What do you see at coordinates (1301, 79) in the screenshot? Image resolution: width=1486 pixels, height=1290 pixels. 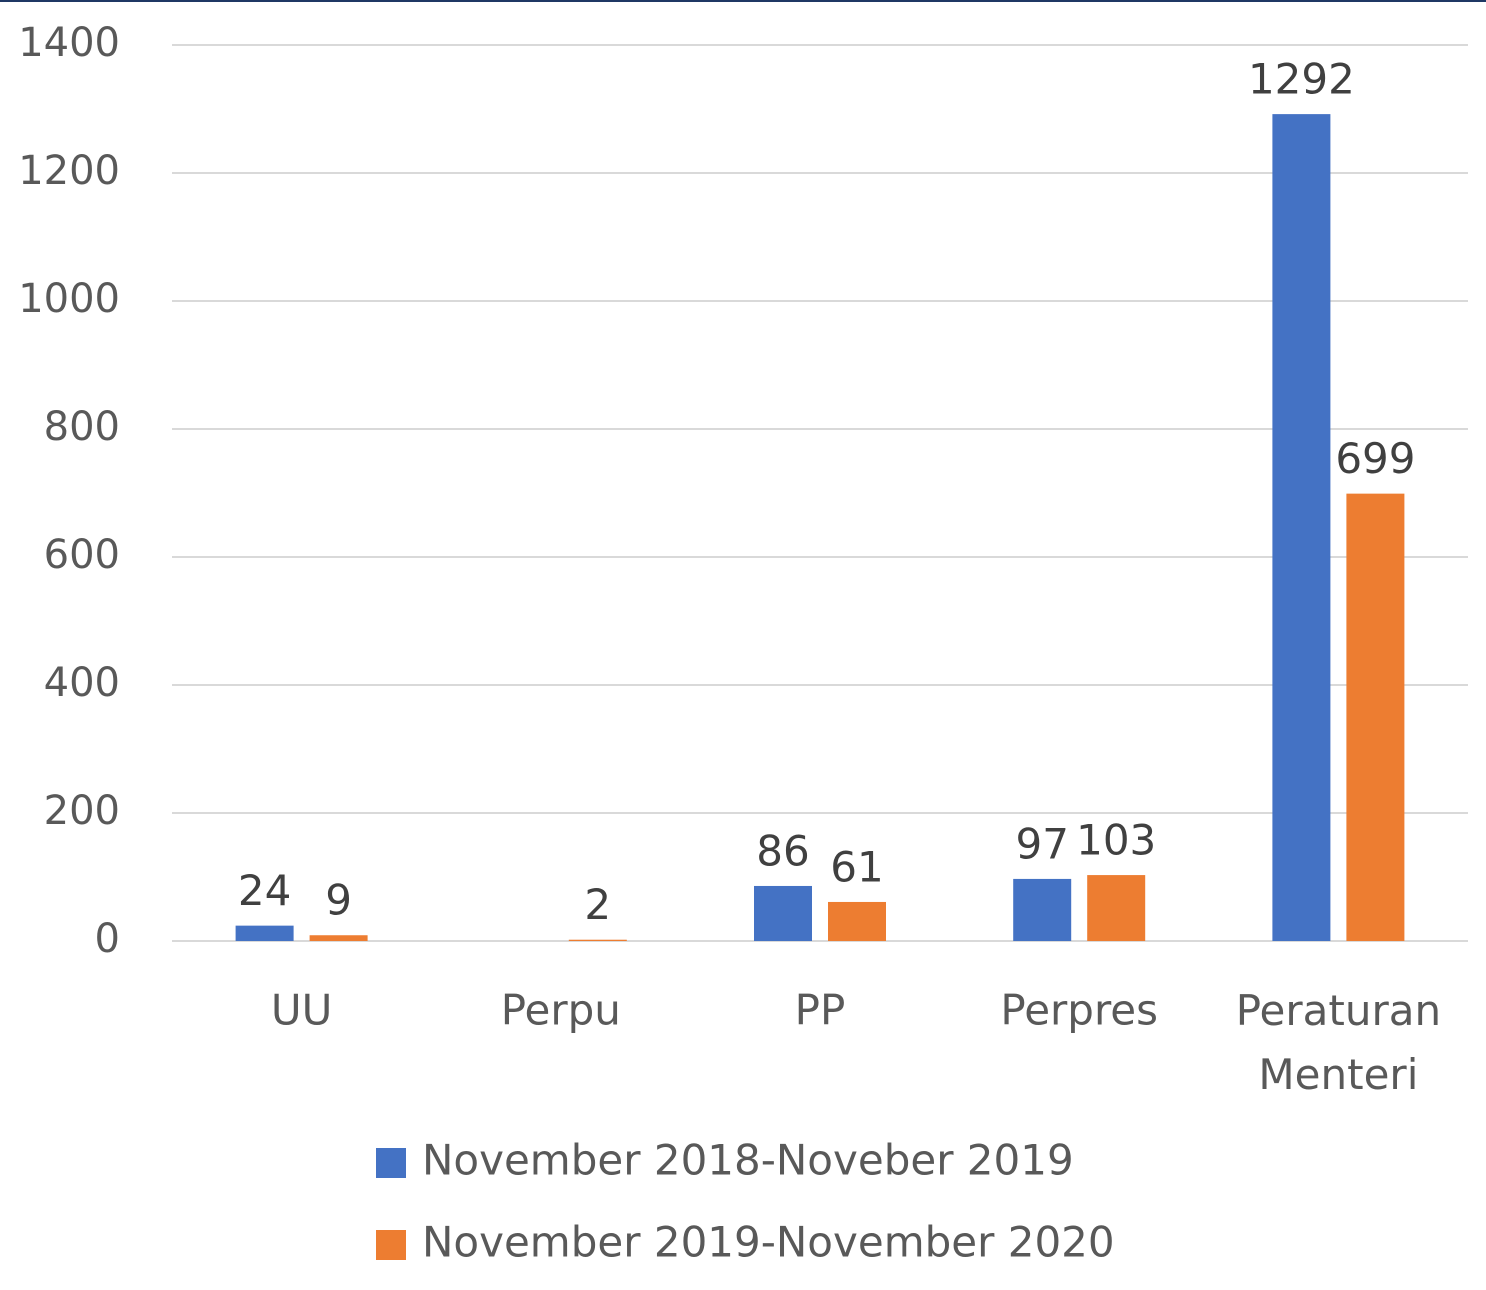 I see `data-label: 1292` at bounding box center [1301, 79].